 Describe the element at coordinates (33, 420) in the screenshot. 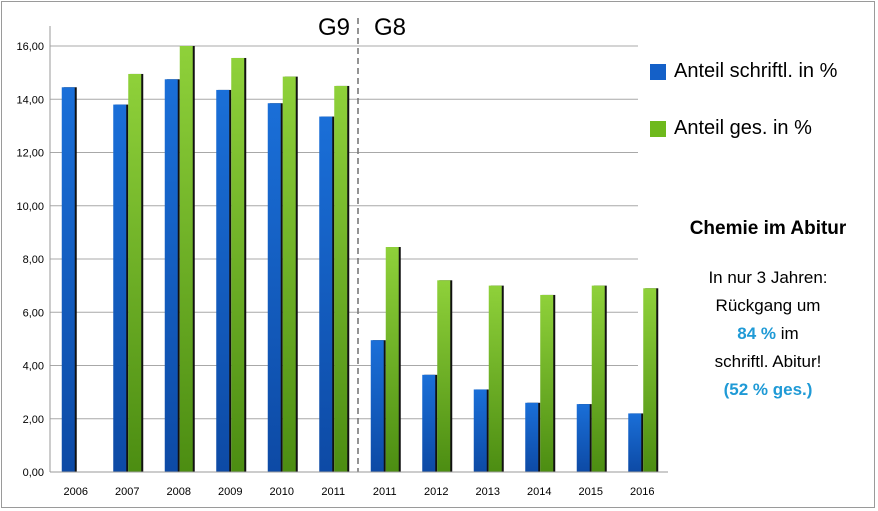

I see `y-tick-label: 2,00` at that location.